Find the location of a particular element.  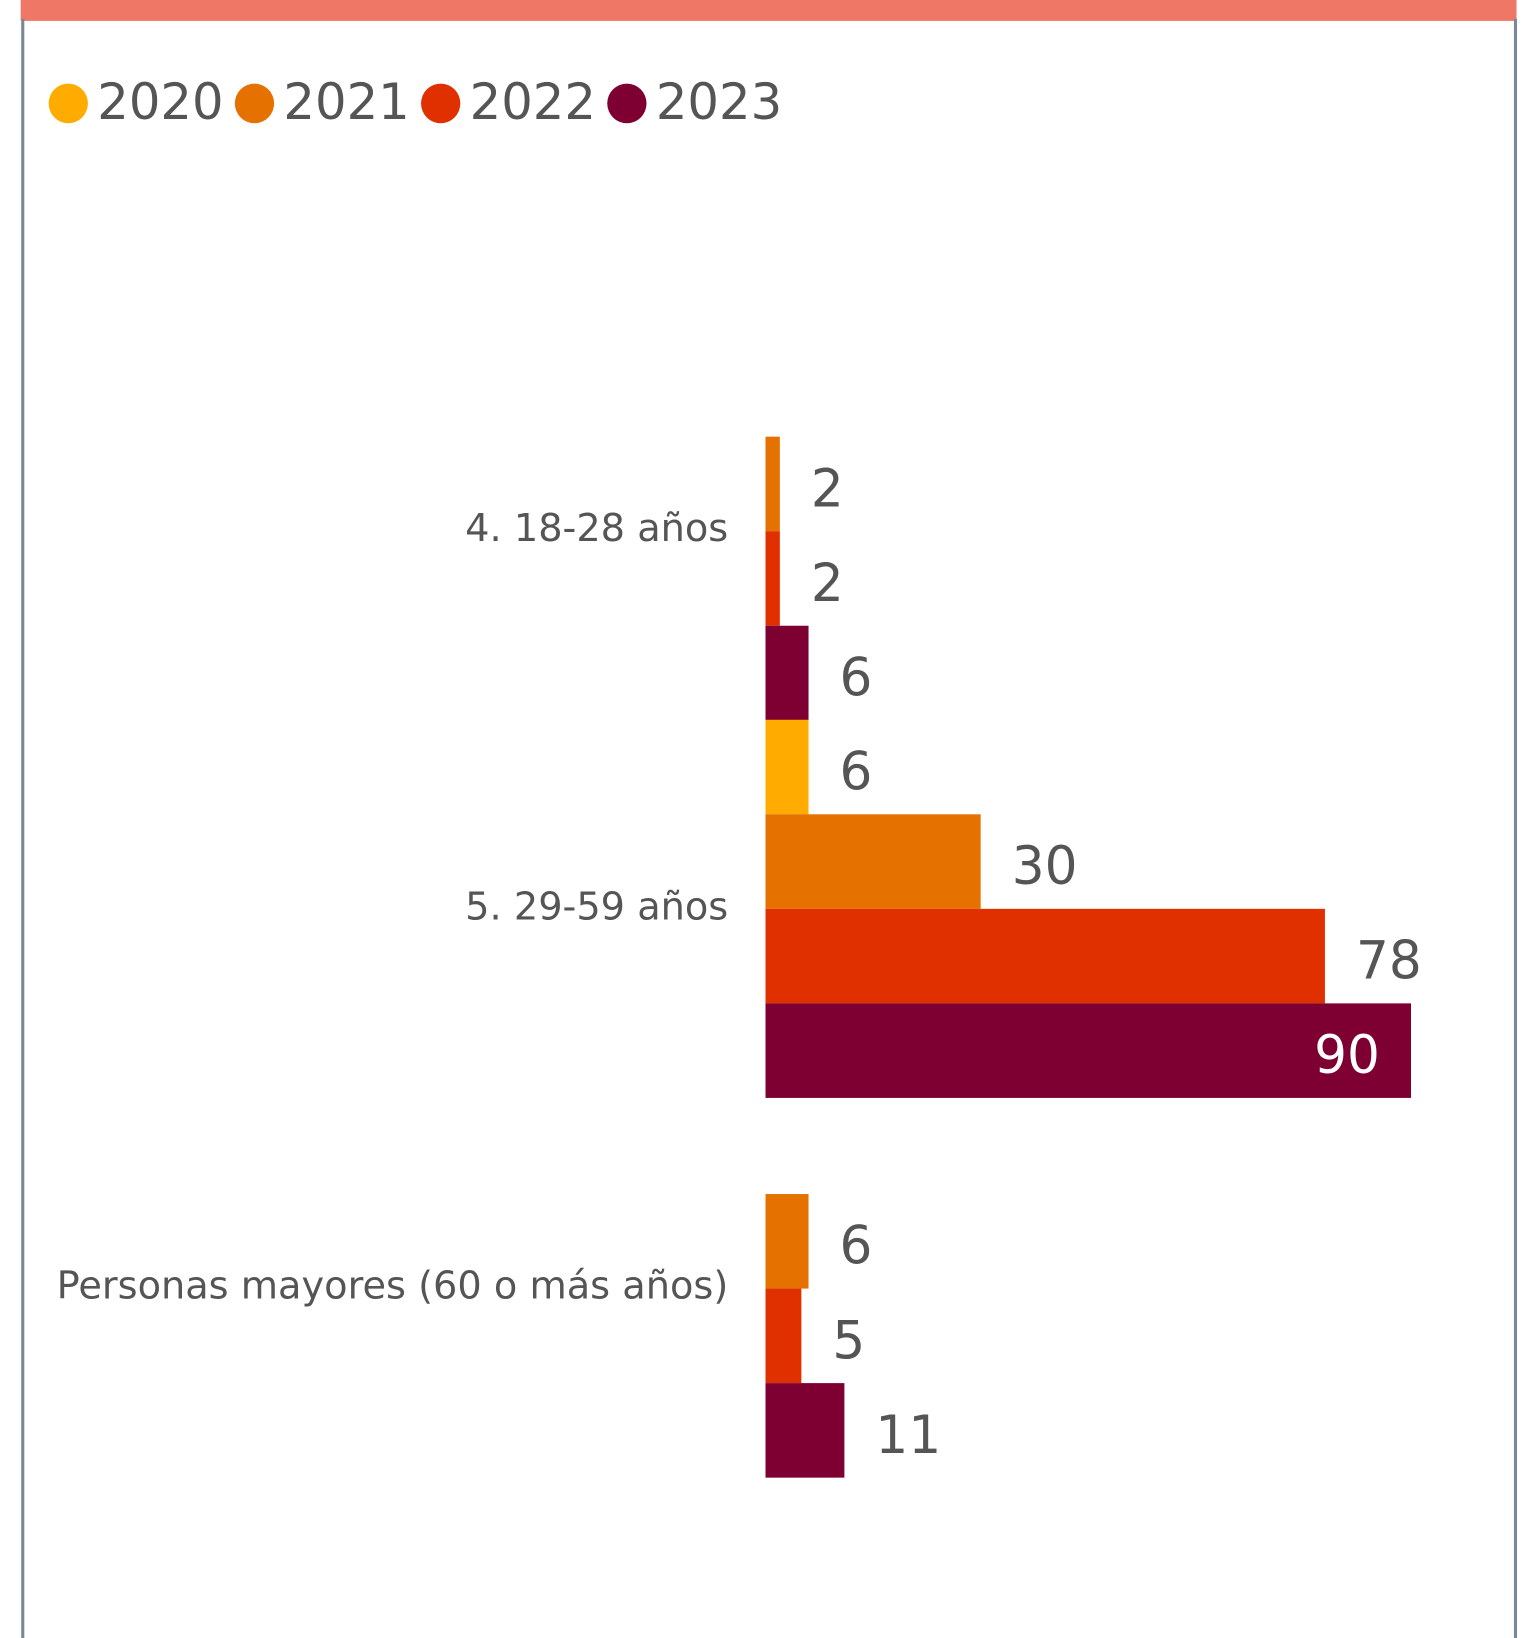

top-band is located at coordinates (768, 10).